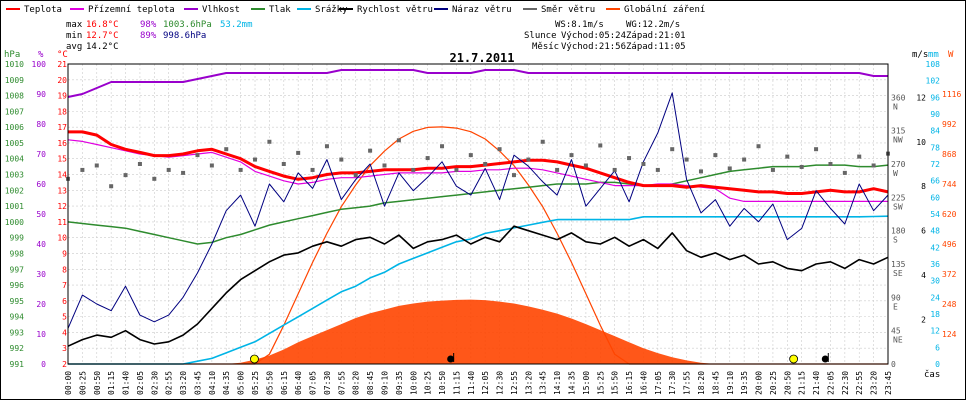  What do you see at coordinates (898, 97) in the screenshot?
I see `axis-deg-tick: 360` at bounding box center [898, 97].